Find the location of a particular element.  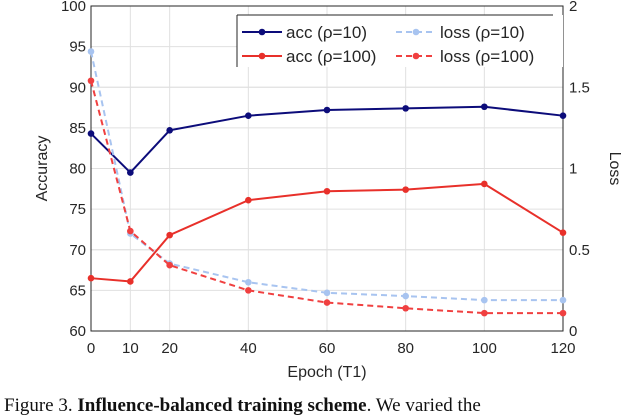

x-tick-label: 20 is located at coordinates (169, 348).